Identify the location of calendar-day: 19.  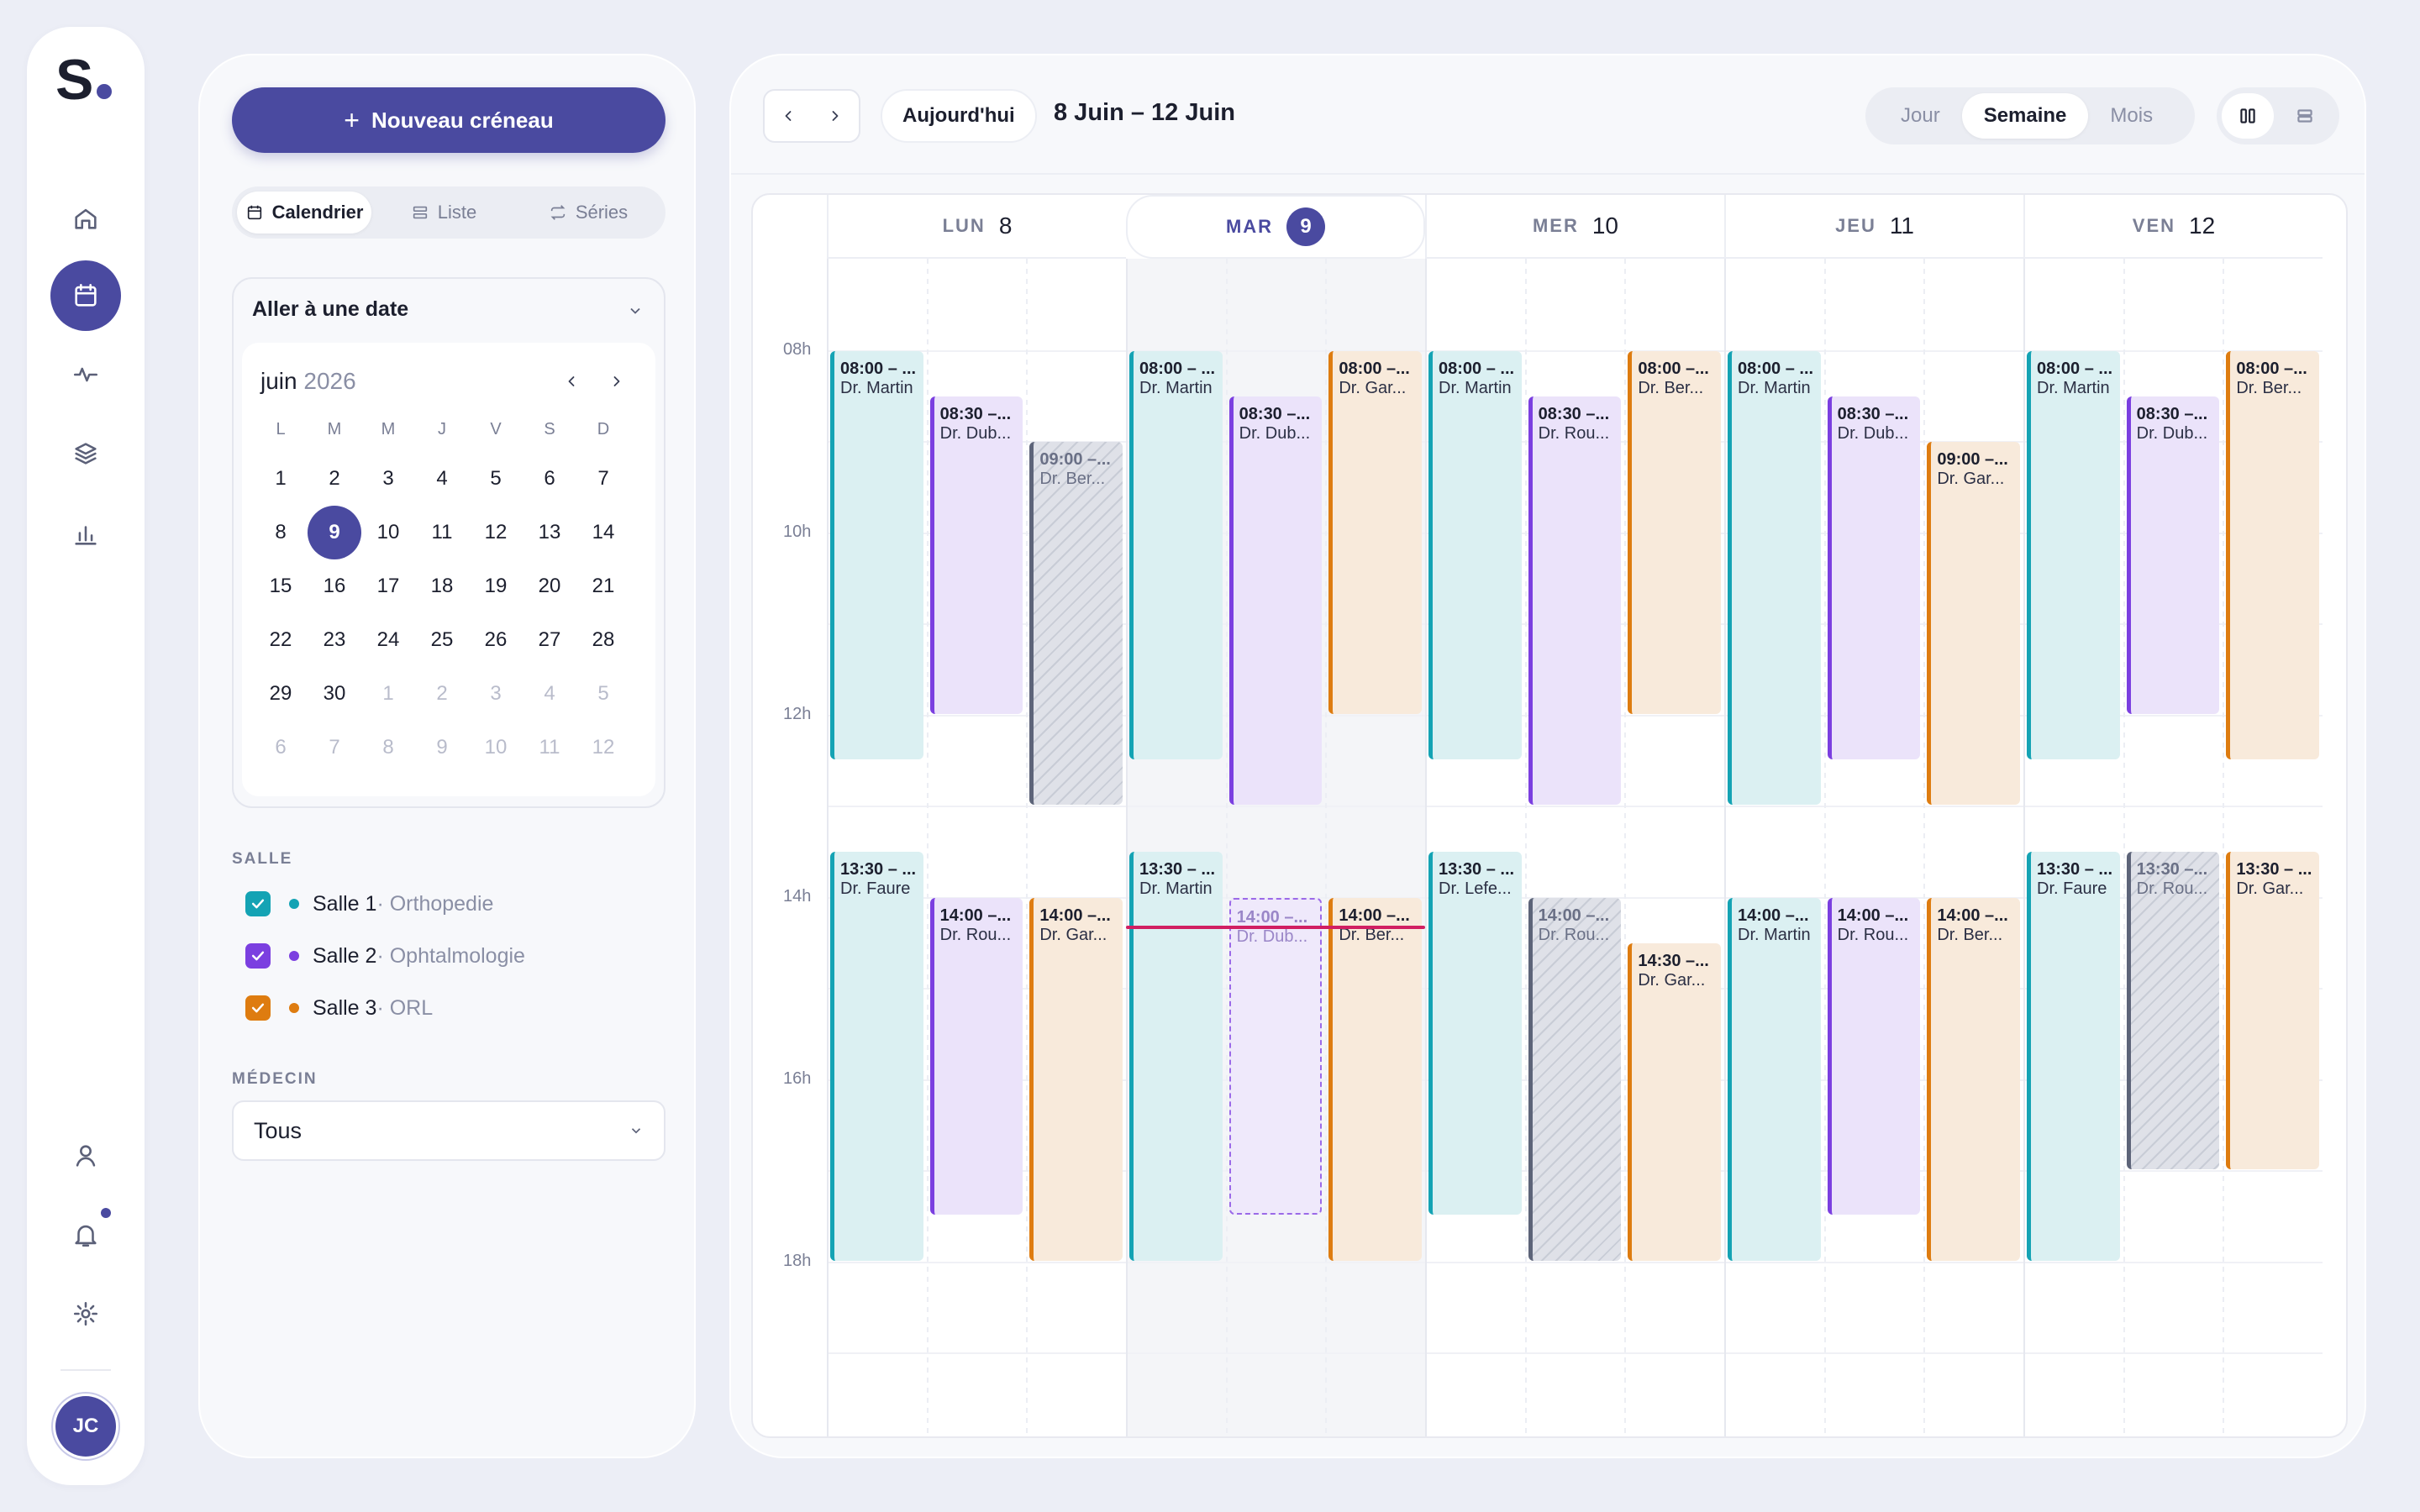
(496, 586).